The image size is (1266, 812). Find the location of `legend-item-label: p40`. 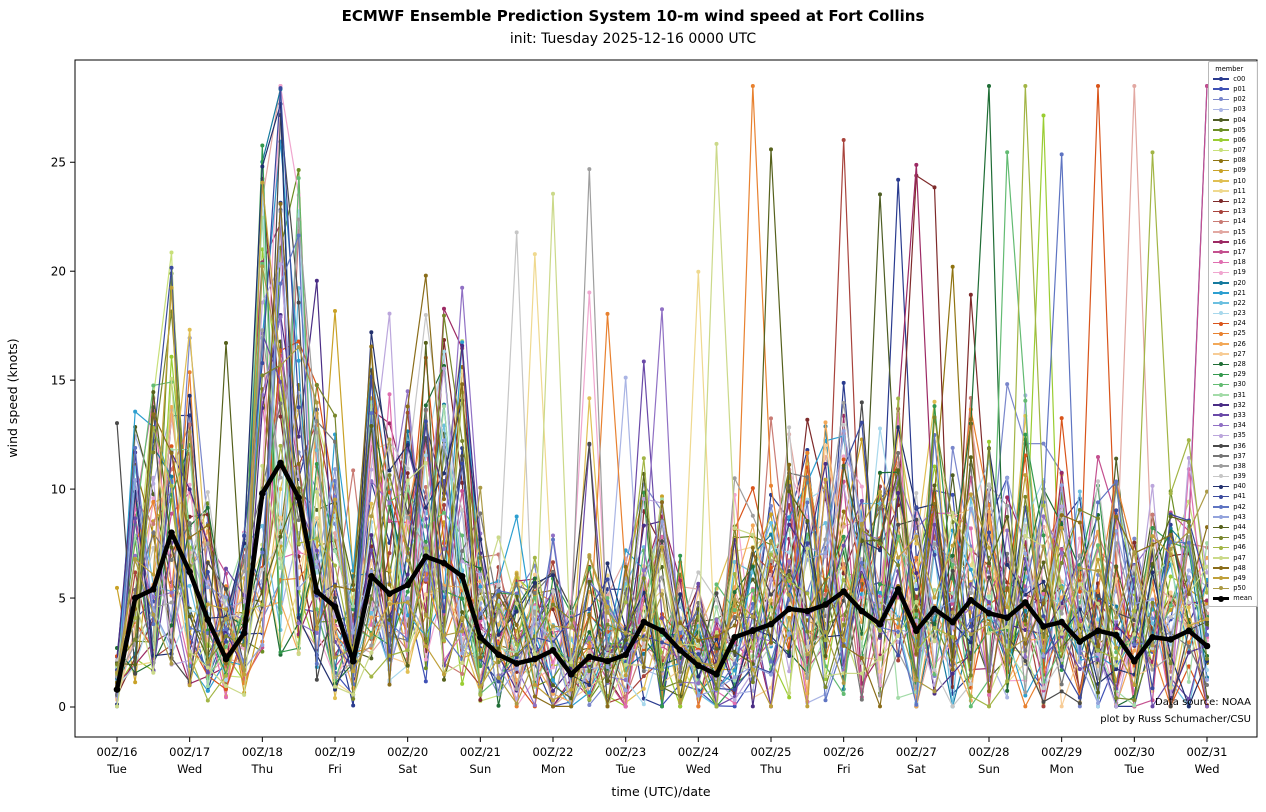

legend-item-label: p40 is located at coordinates (1239, 486).